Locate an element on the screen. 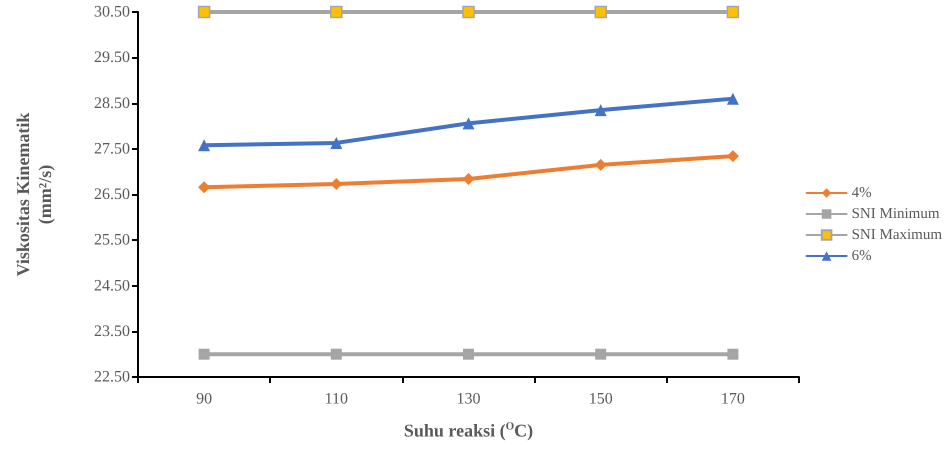 The image size is (947, 449). x-tick-label: 110 is located at coordinates (336, 399).